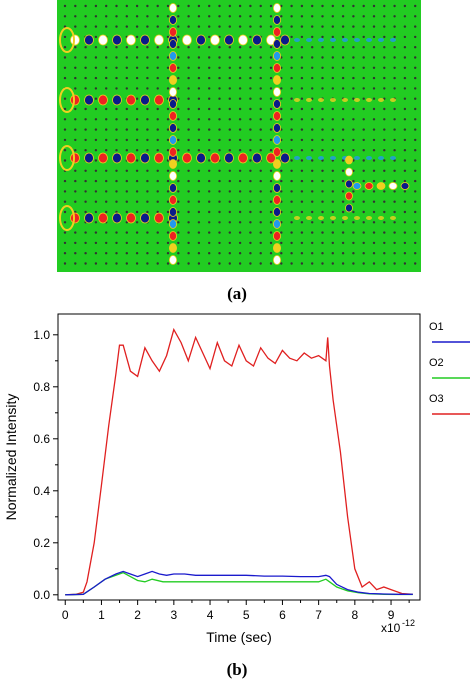 The width and height of the screenshot is (474, 683). Describe the element at coordinates (239, 637) in the screenshot. I see `x-axis-label: Time (sec)` at that location.